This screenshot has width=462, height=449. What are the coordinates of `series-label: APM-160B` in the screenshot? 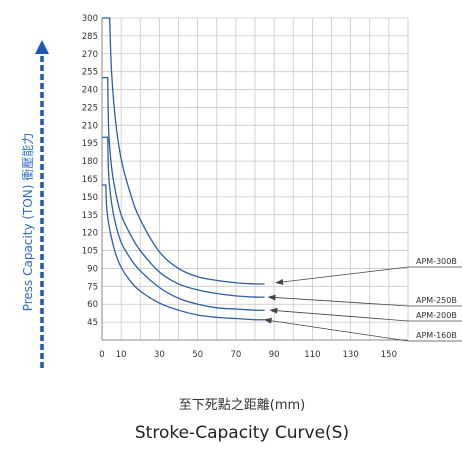 It's located at (436, 335).